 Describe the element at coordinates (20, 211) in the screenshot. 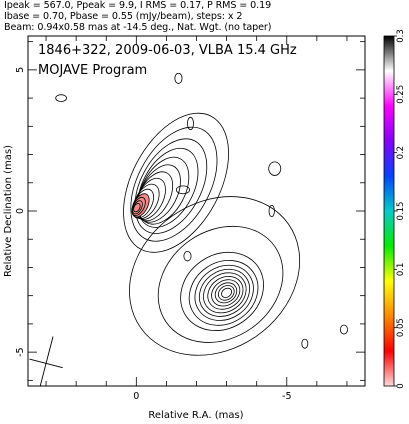

I see `y-tick-label: 0` at that location.